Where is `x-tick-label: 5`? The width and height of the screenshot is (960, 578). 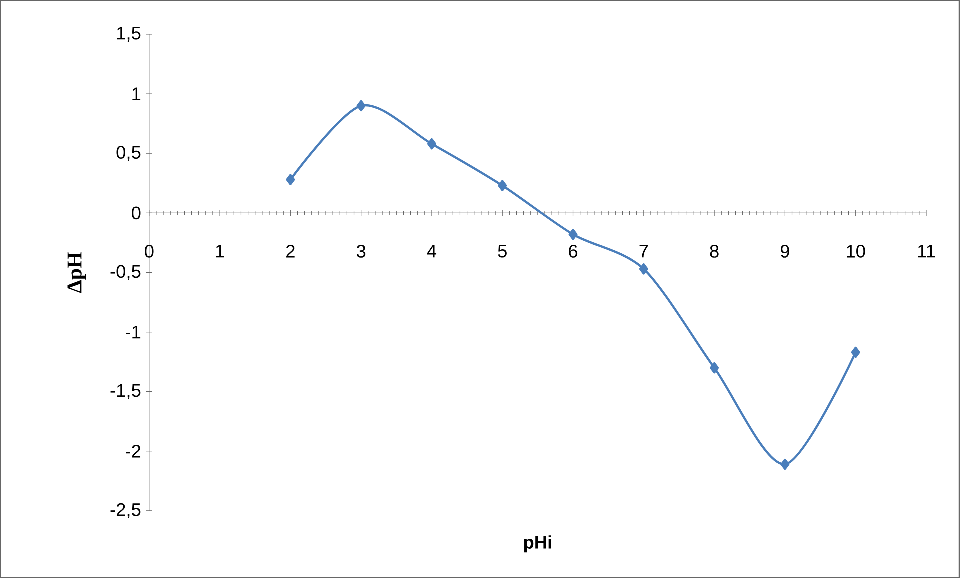 x-tick-label: 5 is located at coordinates (502, 251).